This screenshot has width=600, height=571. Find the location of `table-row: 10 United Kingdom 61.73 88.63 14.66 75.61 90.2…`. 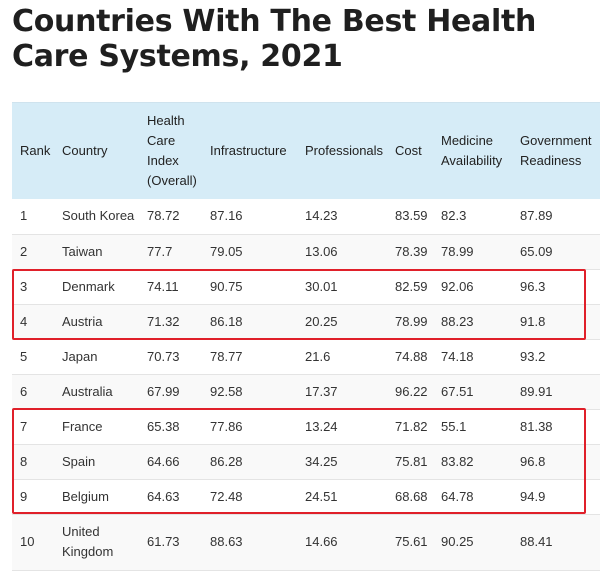

table-row: 10 United Kingdom 61.73 88.63 14.66 75.61 90.2… is located at coordinates (306, 542).